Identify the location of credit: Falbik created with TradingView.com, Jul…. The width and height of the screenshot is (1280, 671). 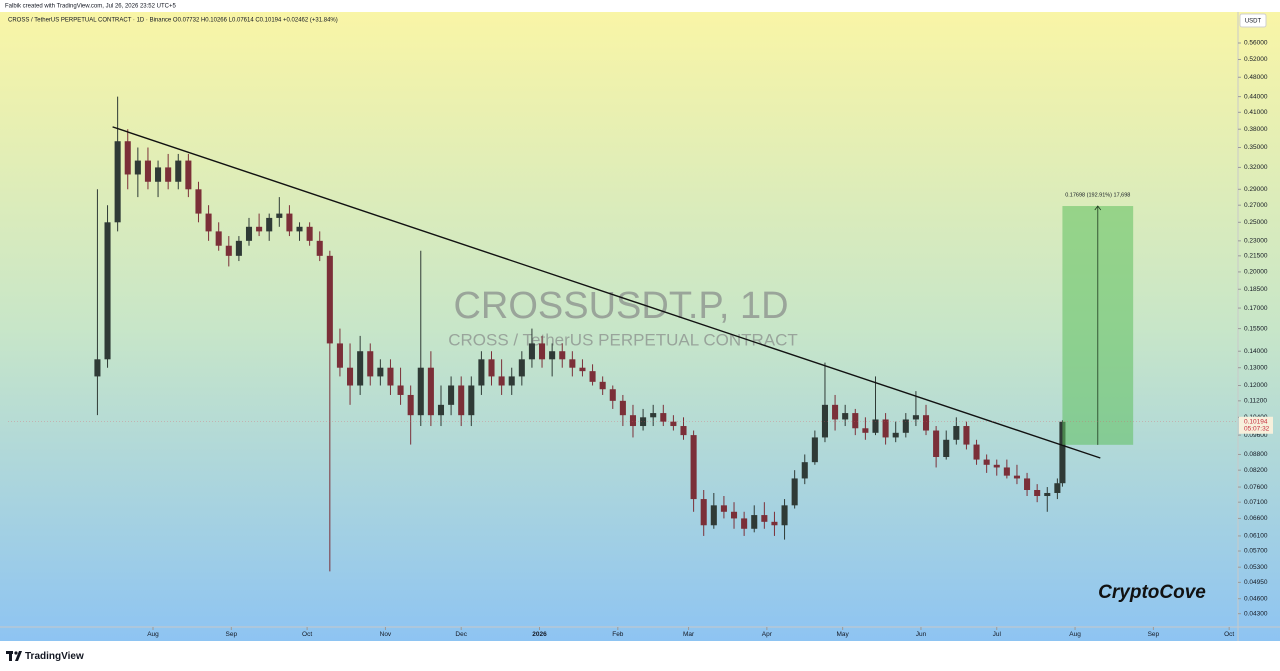
(90, 7).